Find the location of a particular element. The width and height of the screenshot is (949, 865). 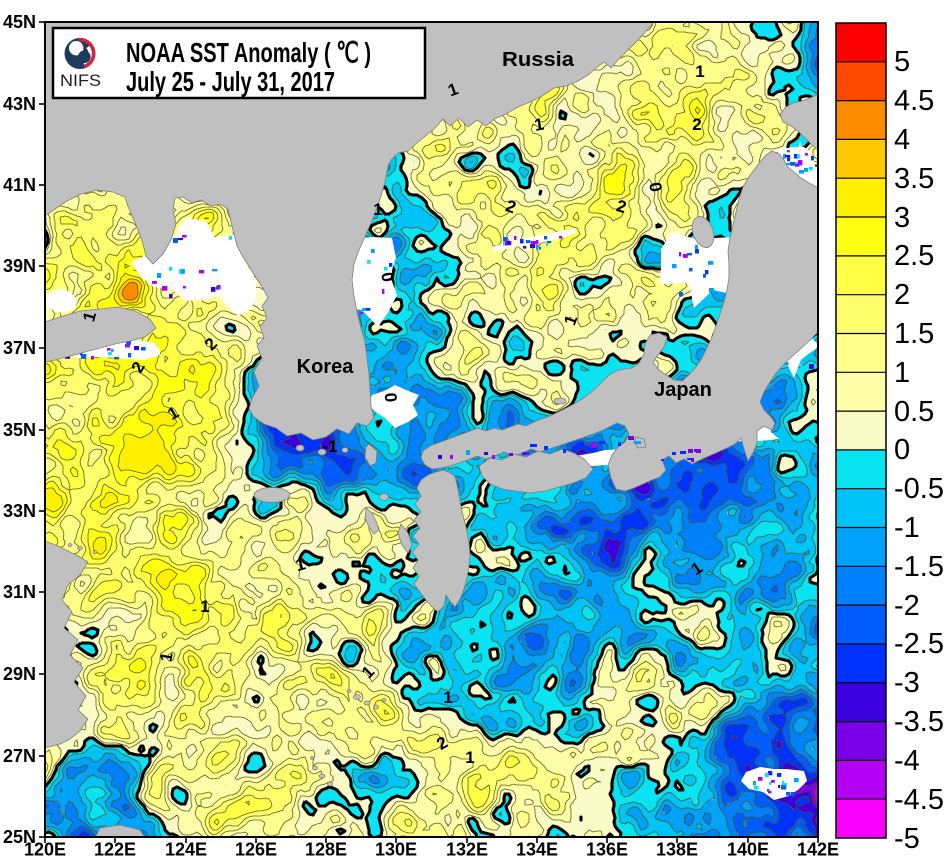

svg-text: -4.5 is located at coordinates (919, 800).